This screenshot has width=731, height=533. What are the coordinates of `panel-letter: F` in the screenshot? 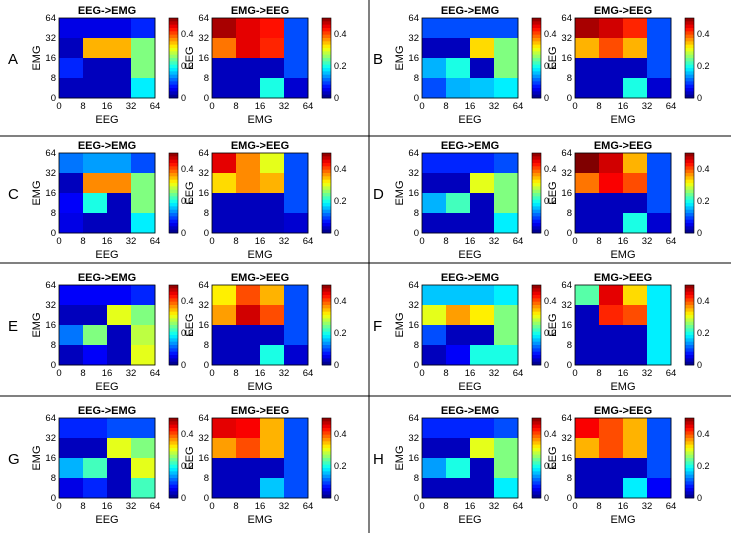 It's located at (377, 326).